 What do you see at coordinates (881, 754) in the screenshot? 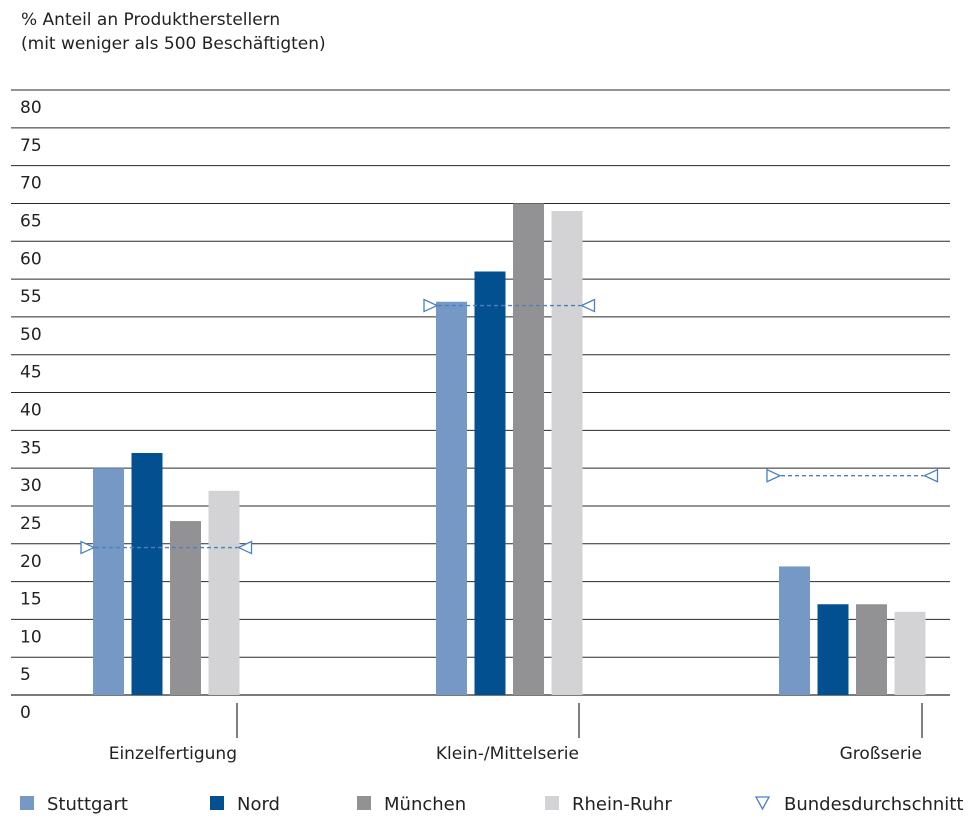
I see `category-label-2: Großserie` at bounding box center [881, 754].